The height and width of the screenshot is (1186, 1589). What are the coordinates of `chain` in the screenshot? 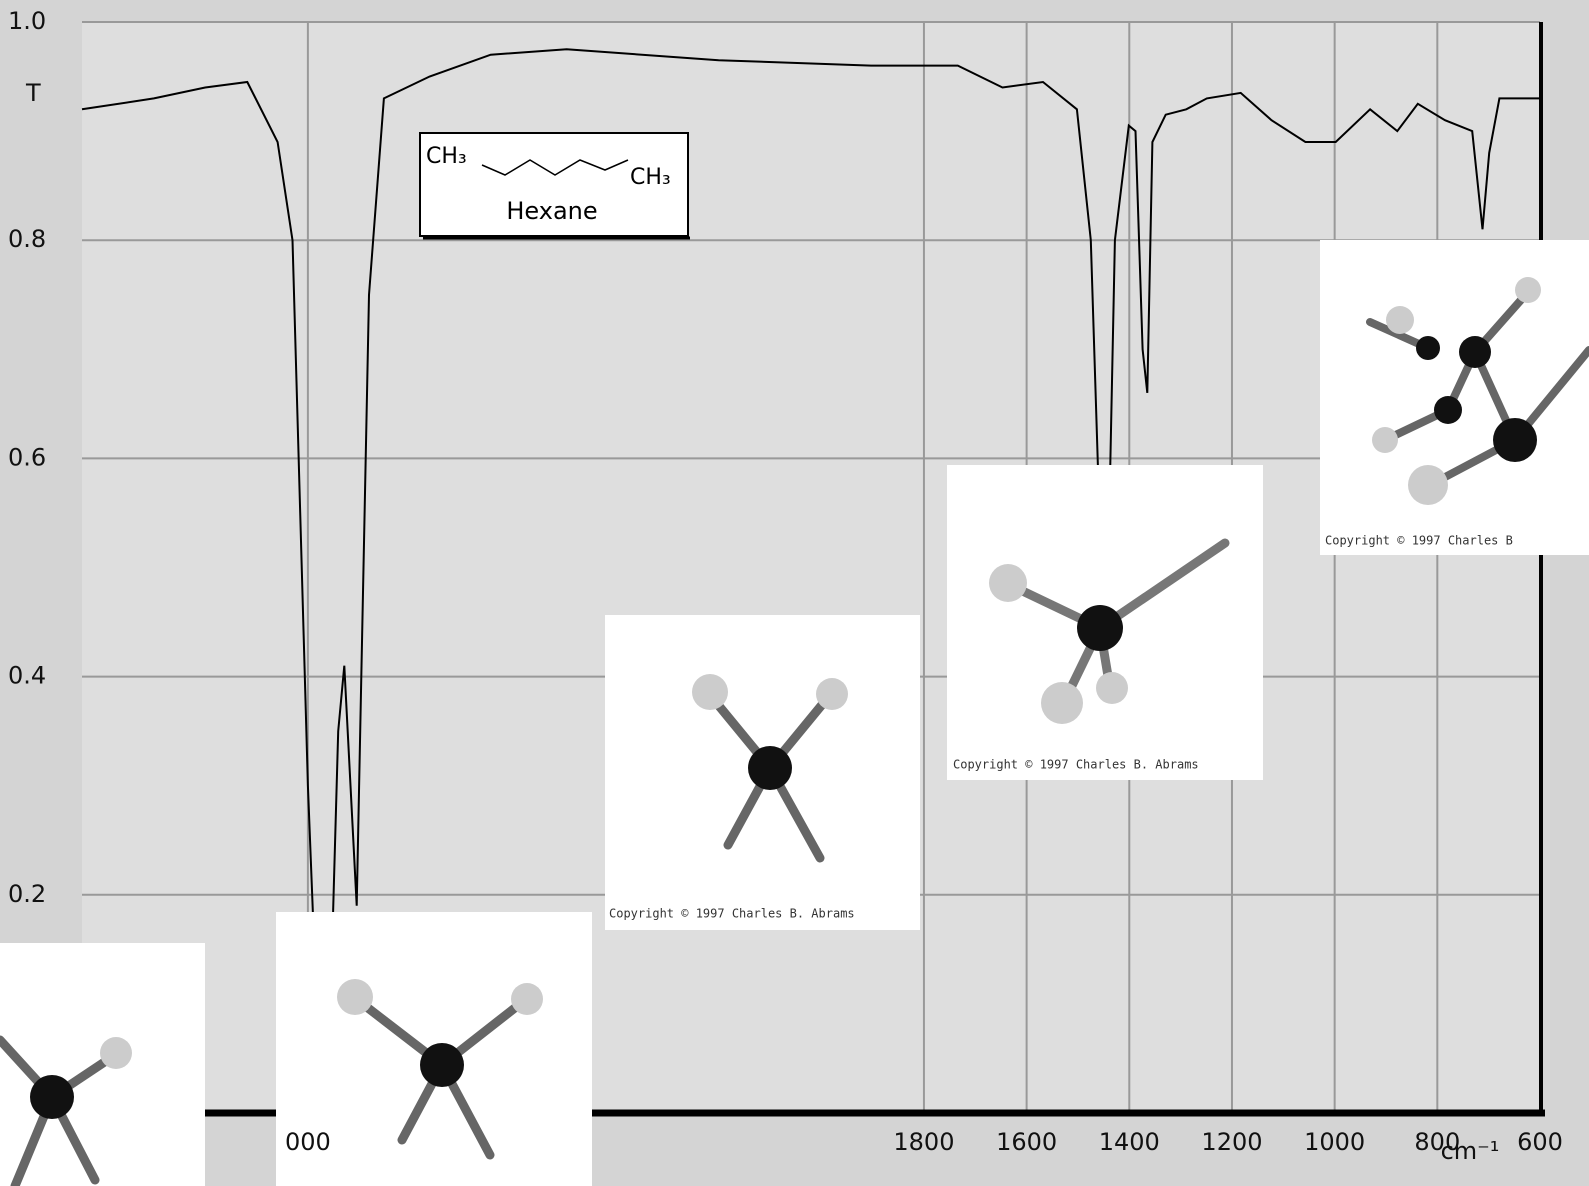 It's located at (555, 167).